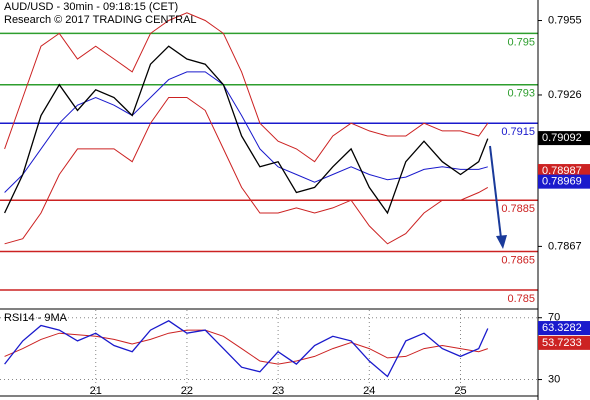  What do you see at coordinates (521, 94) in the screenshot?
I see `level-label: 0.793` at bounding box center [521, 94].